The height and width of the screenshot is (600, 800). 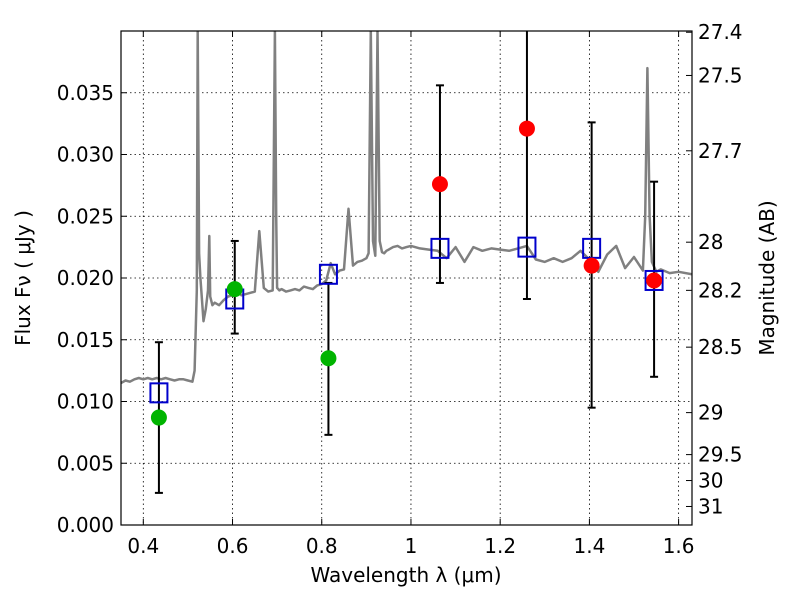 I want to click on y2-tick-label: 28.5, so click(x=720, y=347).